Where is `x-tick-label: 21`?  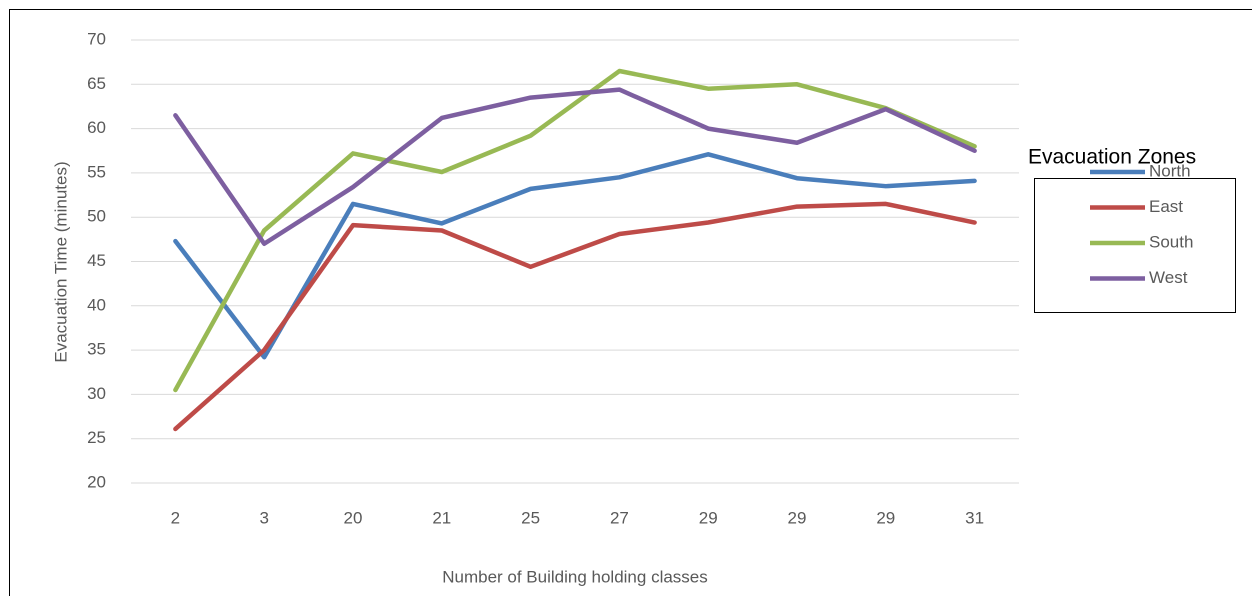 x-tick-label: 21 is located at coordinates (441, 517).